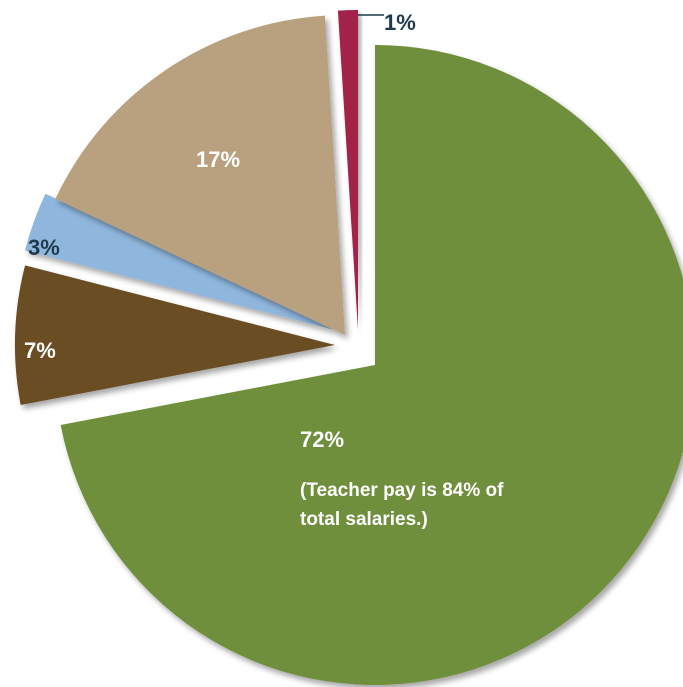  Describe the element at coordinates (44, 247) in the screenshot. I see `slice-label-3: 3%` at that location.